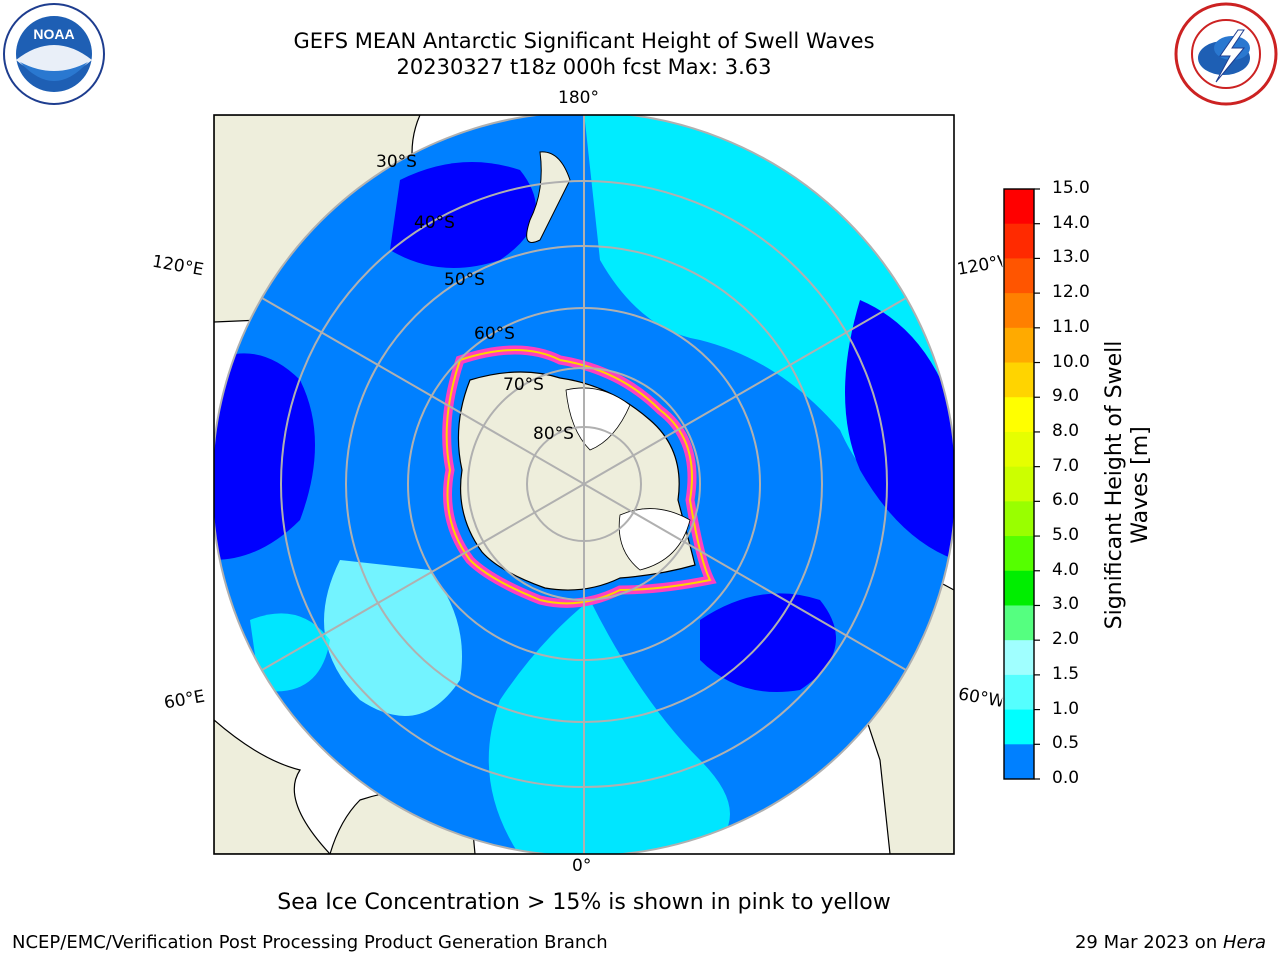  What do you see at coordinates (582, 866) in the screenshot?
I see `lon-label-0: 0°` at bounding box center [582, 866].